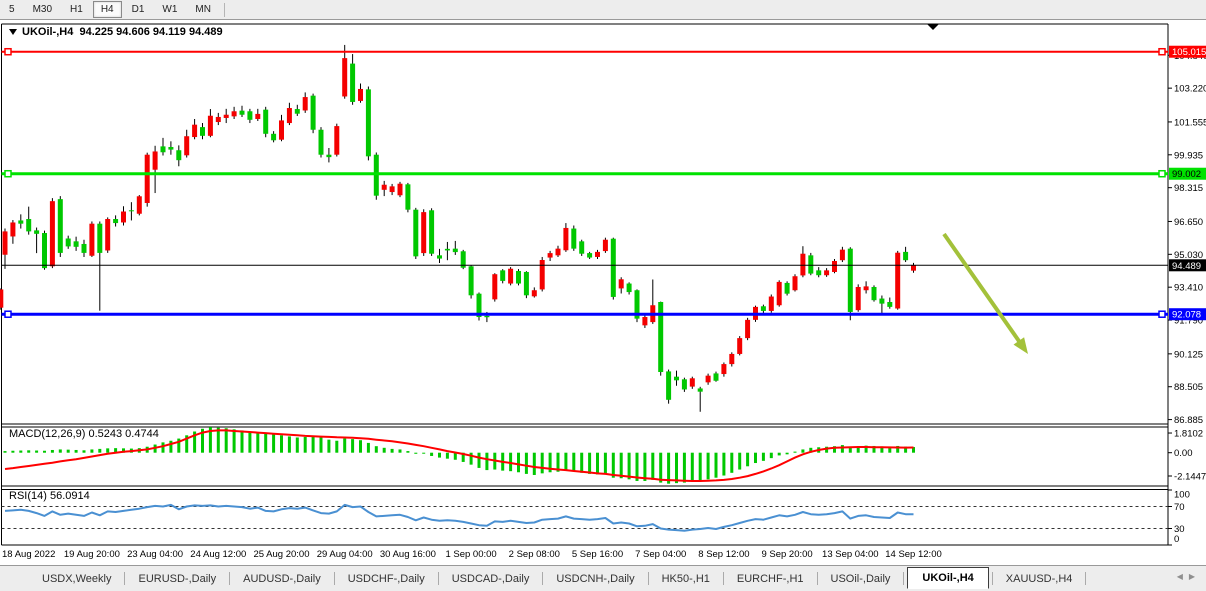 The image size is (1206, 591). Describe the element at coordinates (1188, 387) in the screenshot. I see `svg-text: 88.505` at that location.